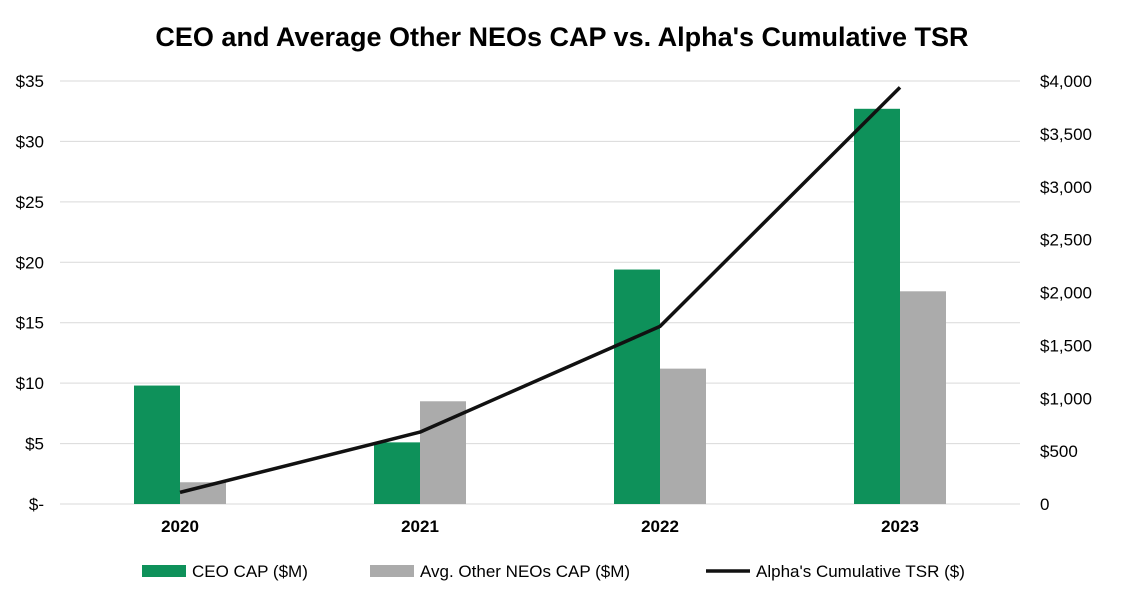 The width and height of the screenshot is (1124, 604). I want to click on left-tick-label: $25, so click(30, 202).